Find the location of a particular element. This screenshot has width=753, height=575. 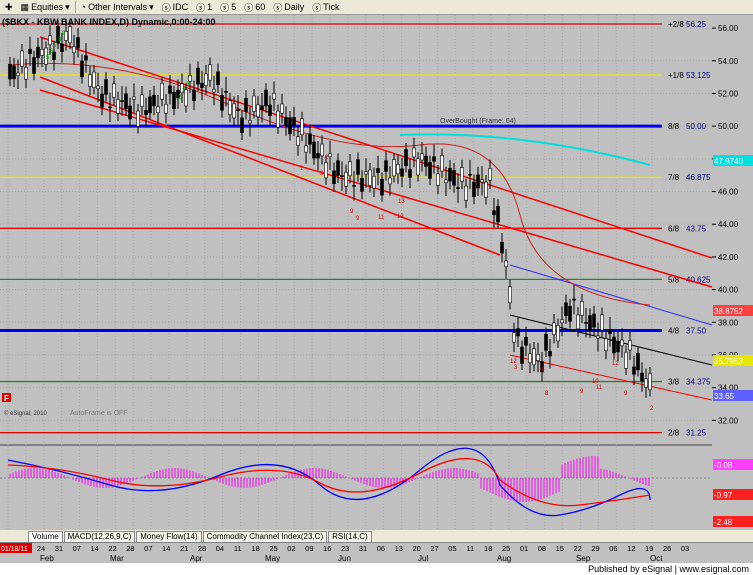

sequence-label: 12 is located at coordinates (615, 364).